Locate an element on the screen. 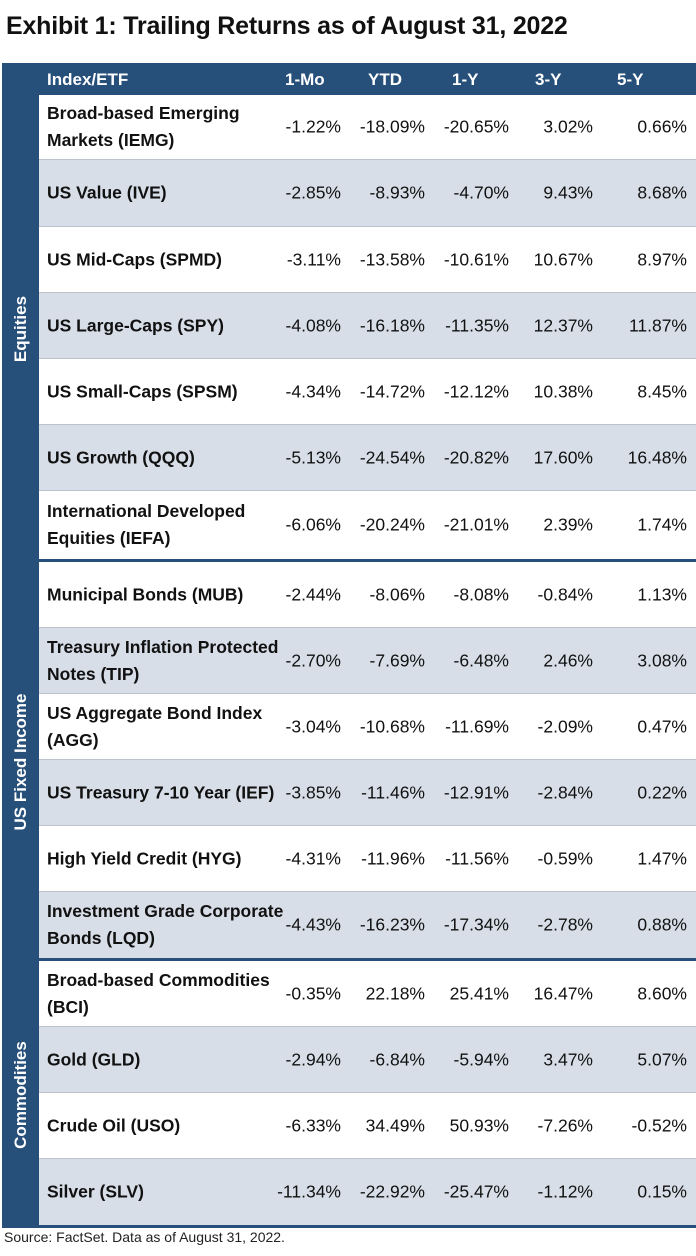  cell-5y: 1.74% is located at coordinates (662, 524).